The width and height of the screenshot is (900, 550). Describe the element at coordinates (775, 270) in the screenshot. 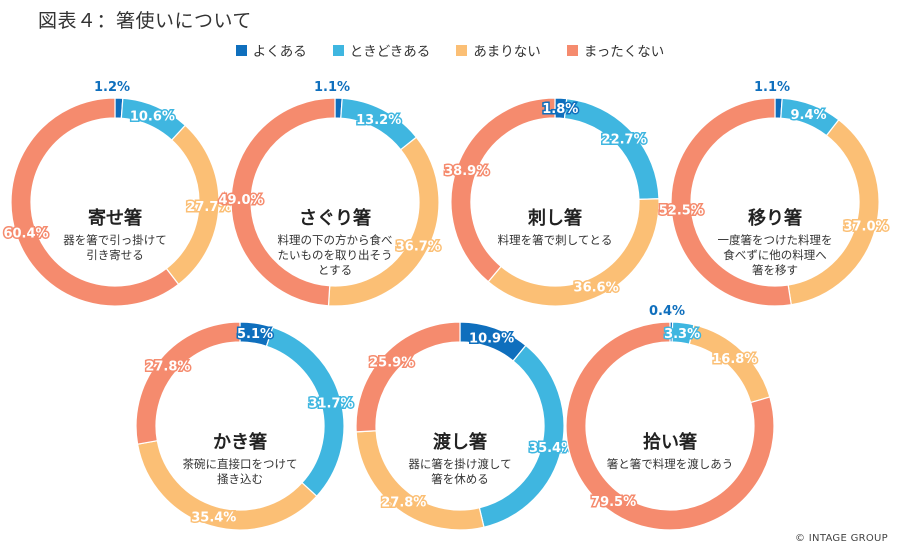

I see `chart-description: 箸を移す` at that location.